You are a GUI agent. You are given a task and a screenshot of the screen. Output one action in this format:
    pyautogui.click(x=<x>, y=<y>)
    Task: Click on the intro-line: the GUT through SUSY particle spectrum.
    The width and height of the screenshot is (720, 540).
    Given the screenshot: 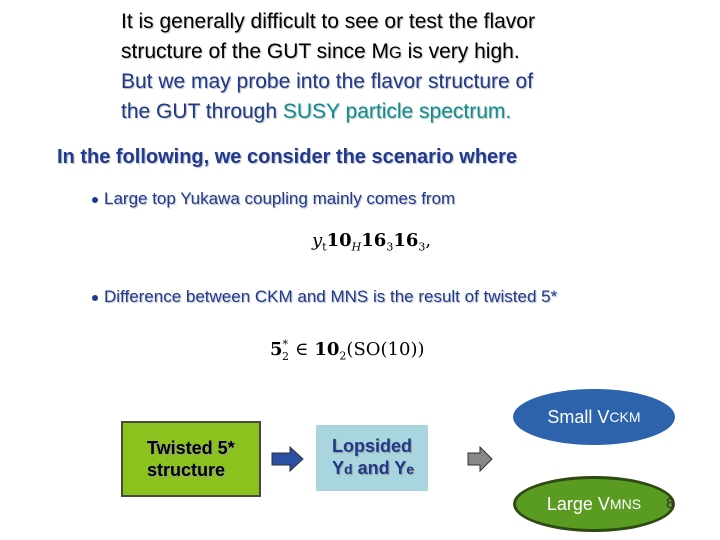 What is the action you would take?
    pyautogui.click(x=316, y=112)
    